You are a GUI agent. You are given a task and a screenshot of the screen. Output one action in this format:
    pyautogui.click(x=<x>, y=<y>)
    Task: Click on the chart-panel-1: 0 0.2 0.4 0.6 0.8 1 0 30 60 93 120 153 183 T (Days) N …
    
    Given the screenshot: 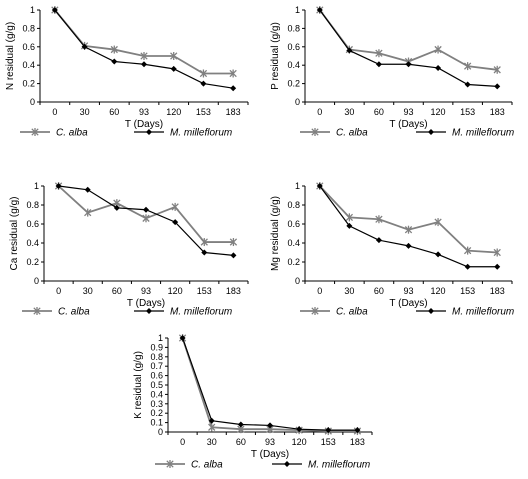 What is the action you would take?
    pyautogui.click(x=127, y=72)
    